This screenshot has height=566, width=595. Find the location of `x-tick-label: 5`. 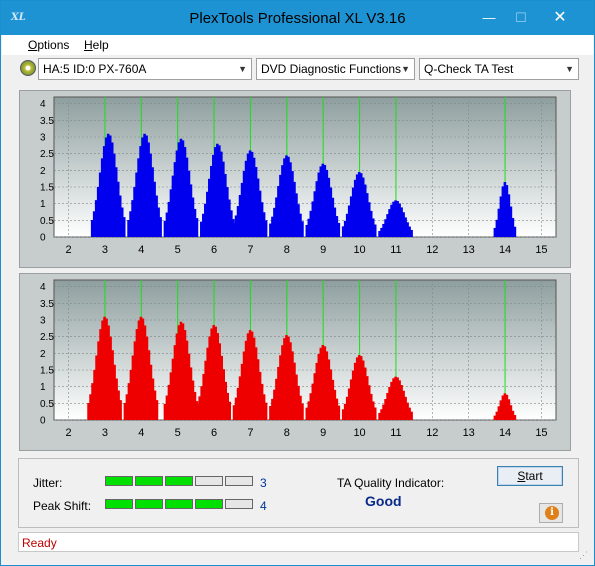

x-tick-label: 5 is located at coordinates (178, 250).